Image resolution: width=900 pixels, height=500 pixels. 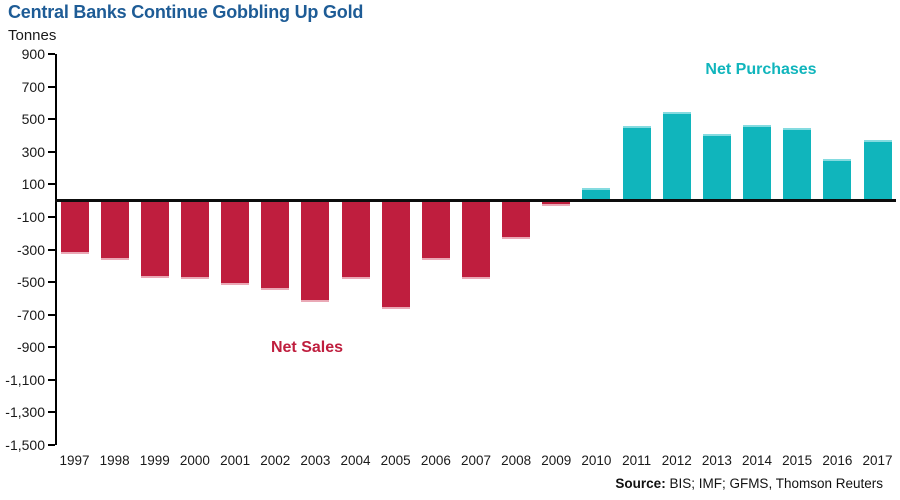 What do you see at coordinates (114, 230) in the screenshot?
I see `bar-1998` at bounding box center [114, 230].